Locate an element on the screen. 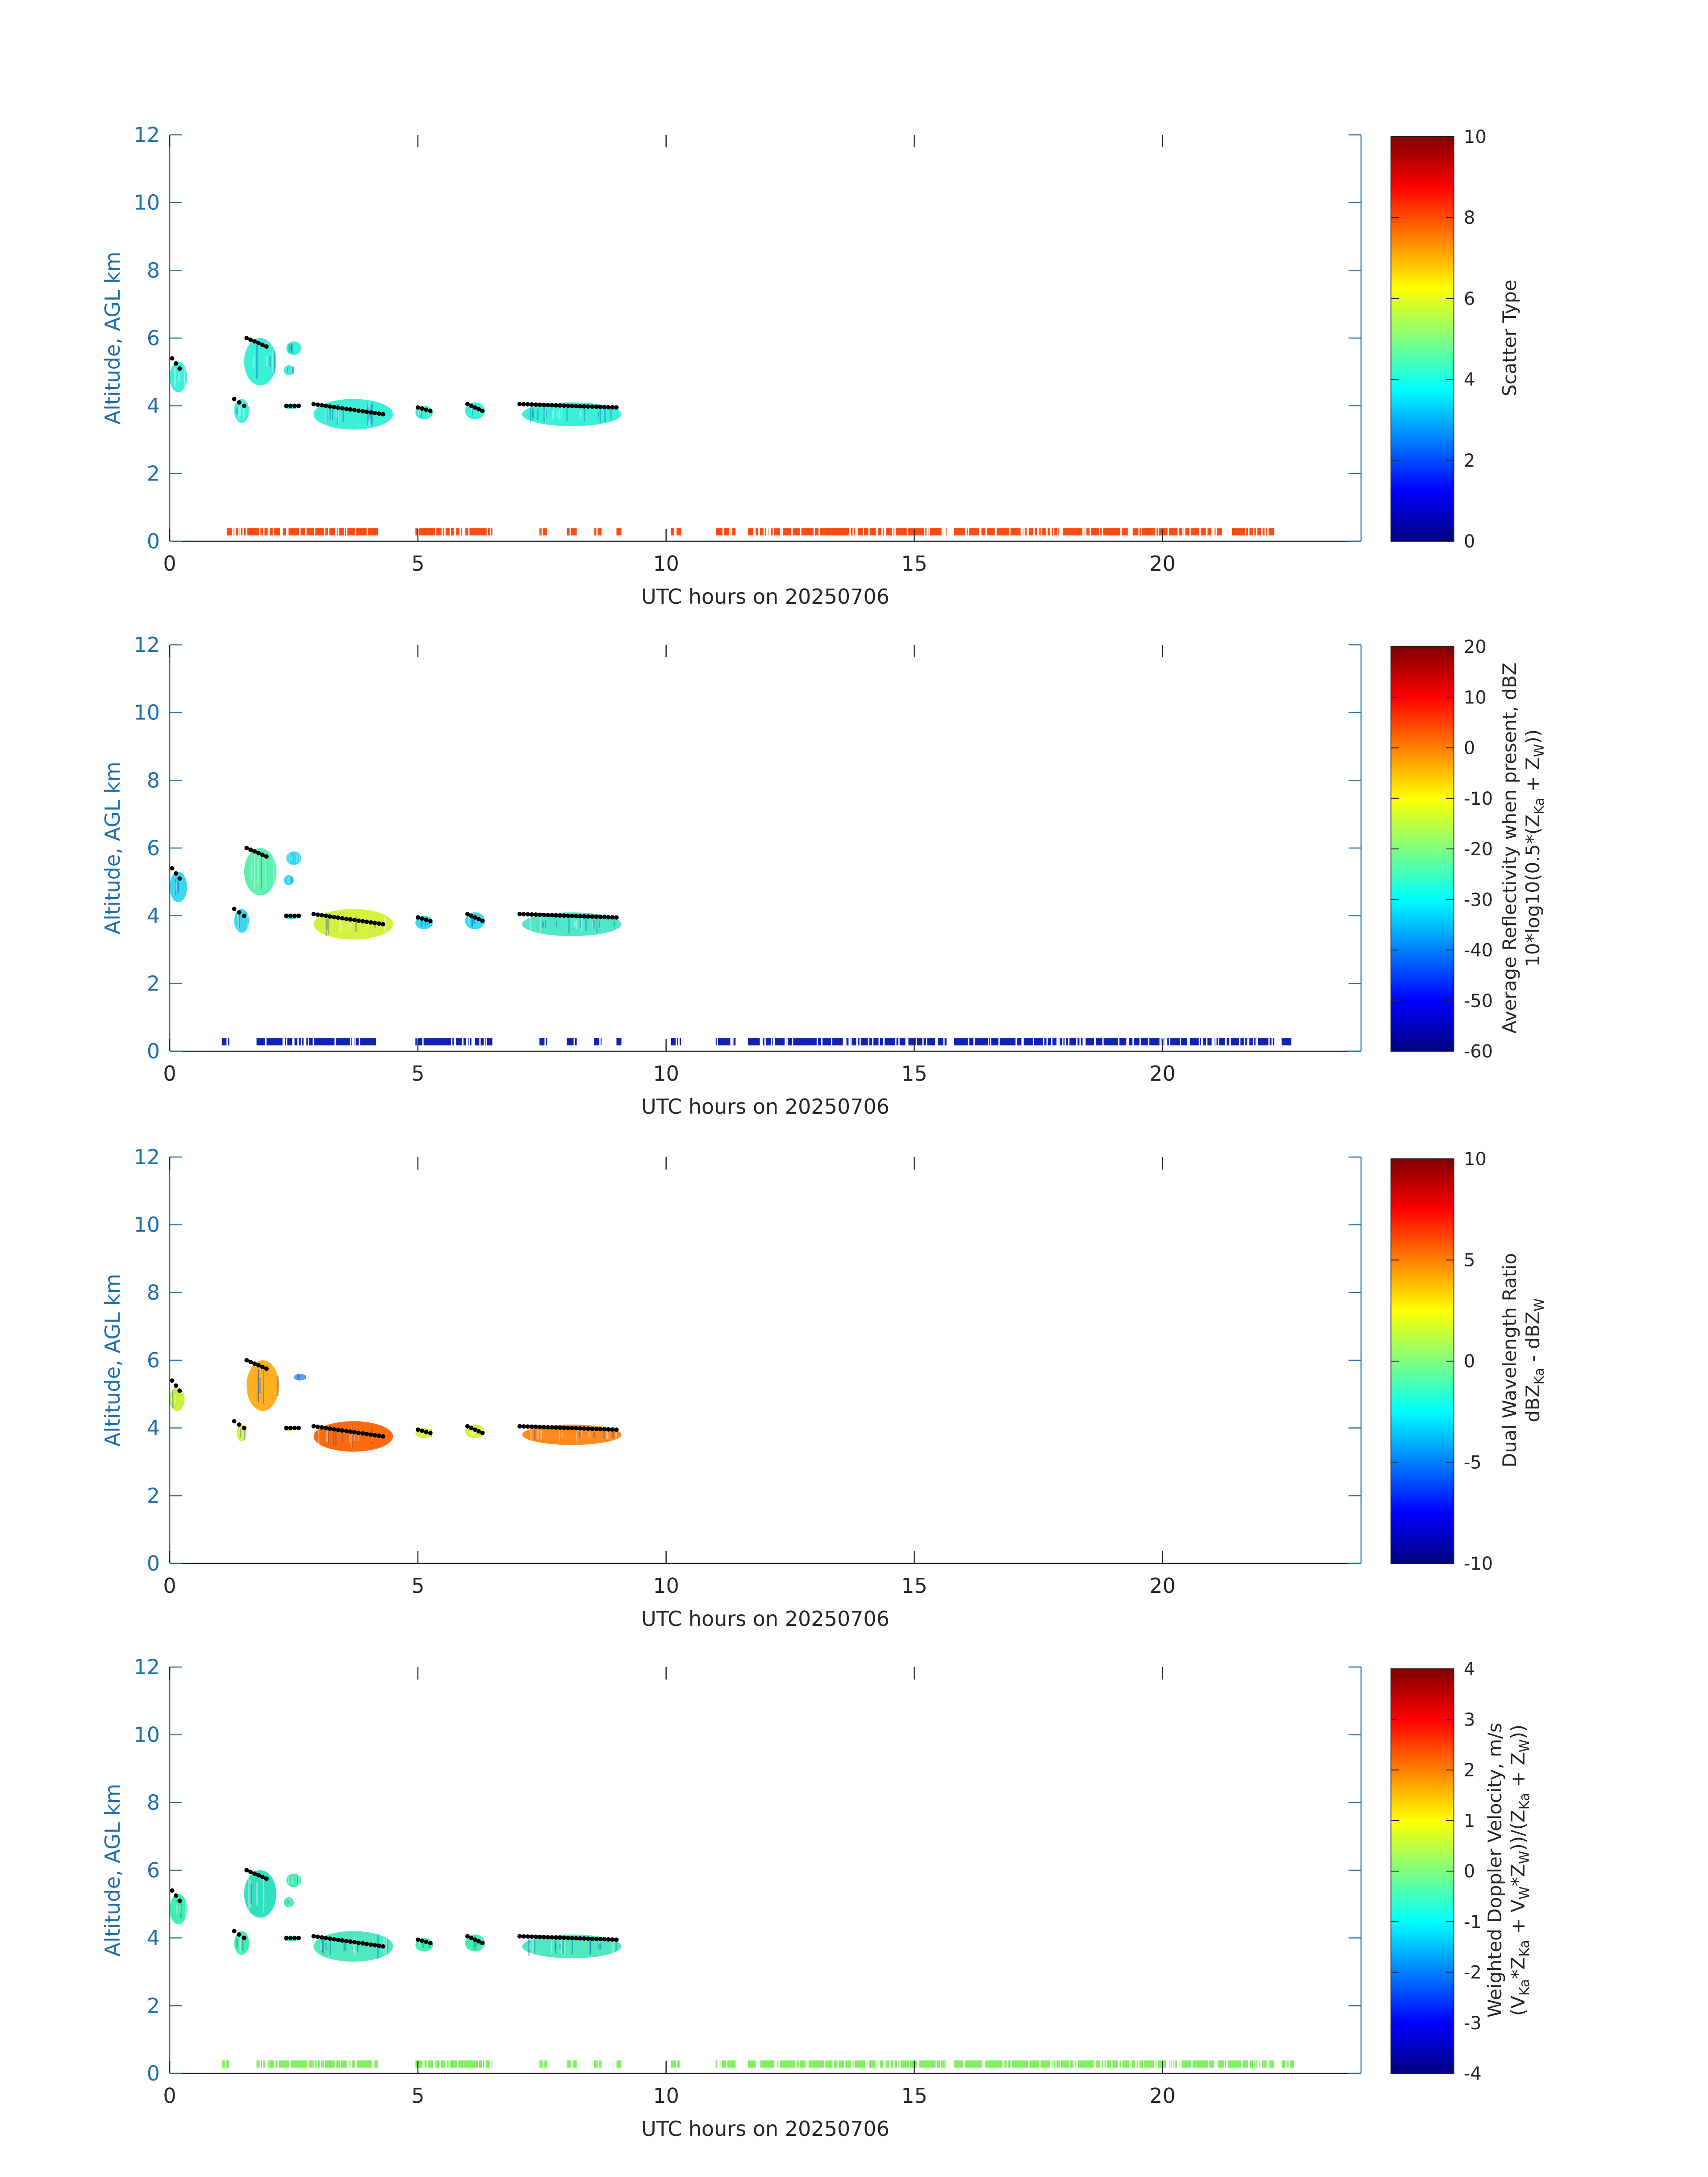 This screenshot has height=2177, width=1708. formula-text: )) is located at coordinates (1518, 1732).